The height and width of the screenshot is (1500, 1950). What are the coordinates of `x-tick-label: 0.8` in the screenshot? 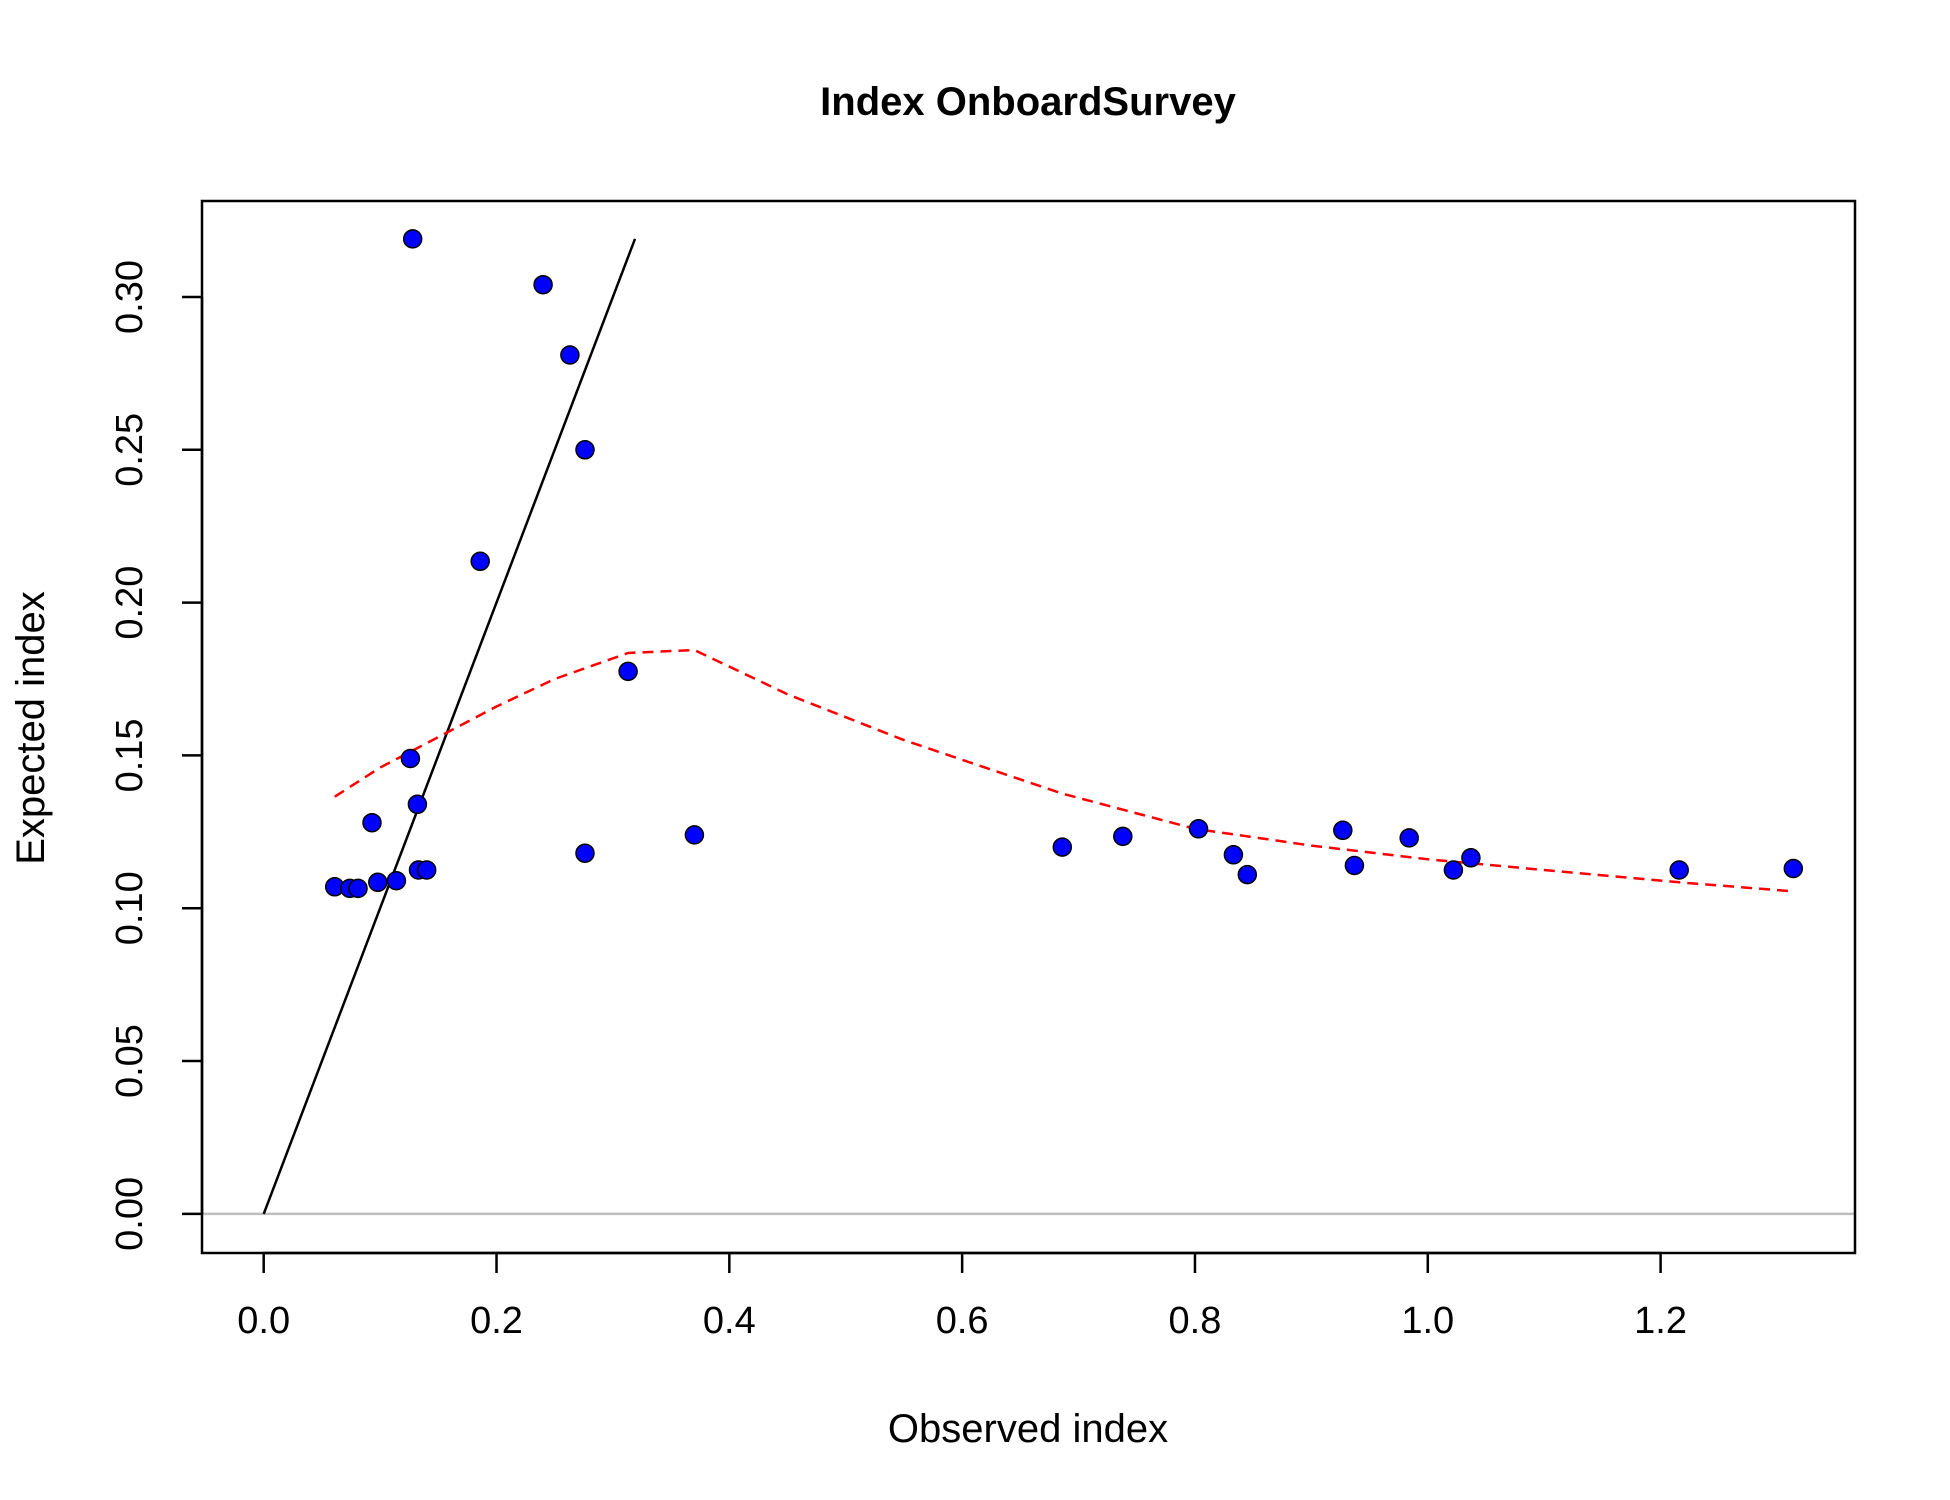 It's located at (1195, 1321).